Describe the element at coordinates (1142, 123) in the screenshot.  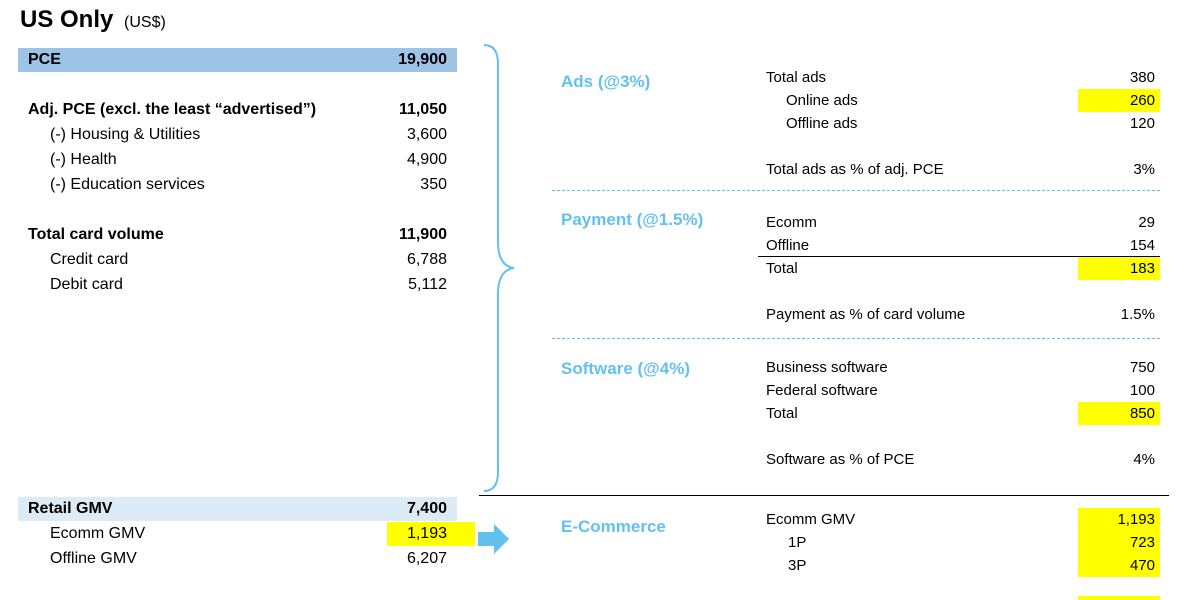
I see `ads-offline-value: 120` at that location.